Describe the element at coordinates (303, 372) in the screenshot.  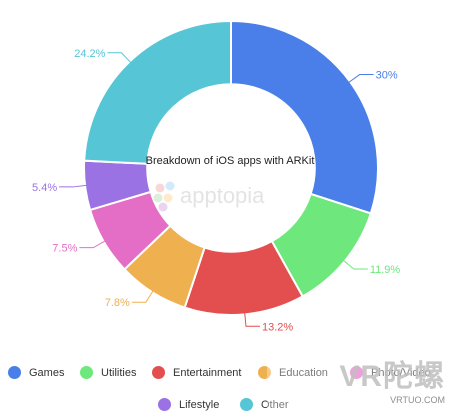
I see `legend-label: Education` at that location.